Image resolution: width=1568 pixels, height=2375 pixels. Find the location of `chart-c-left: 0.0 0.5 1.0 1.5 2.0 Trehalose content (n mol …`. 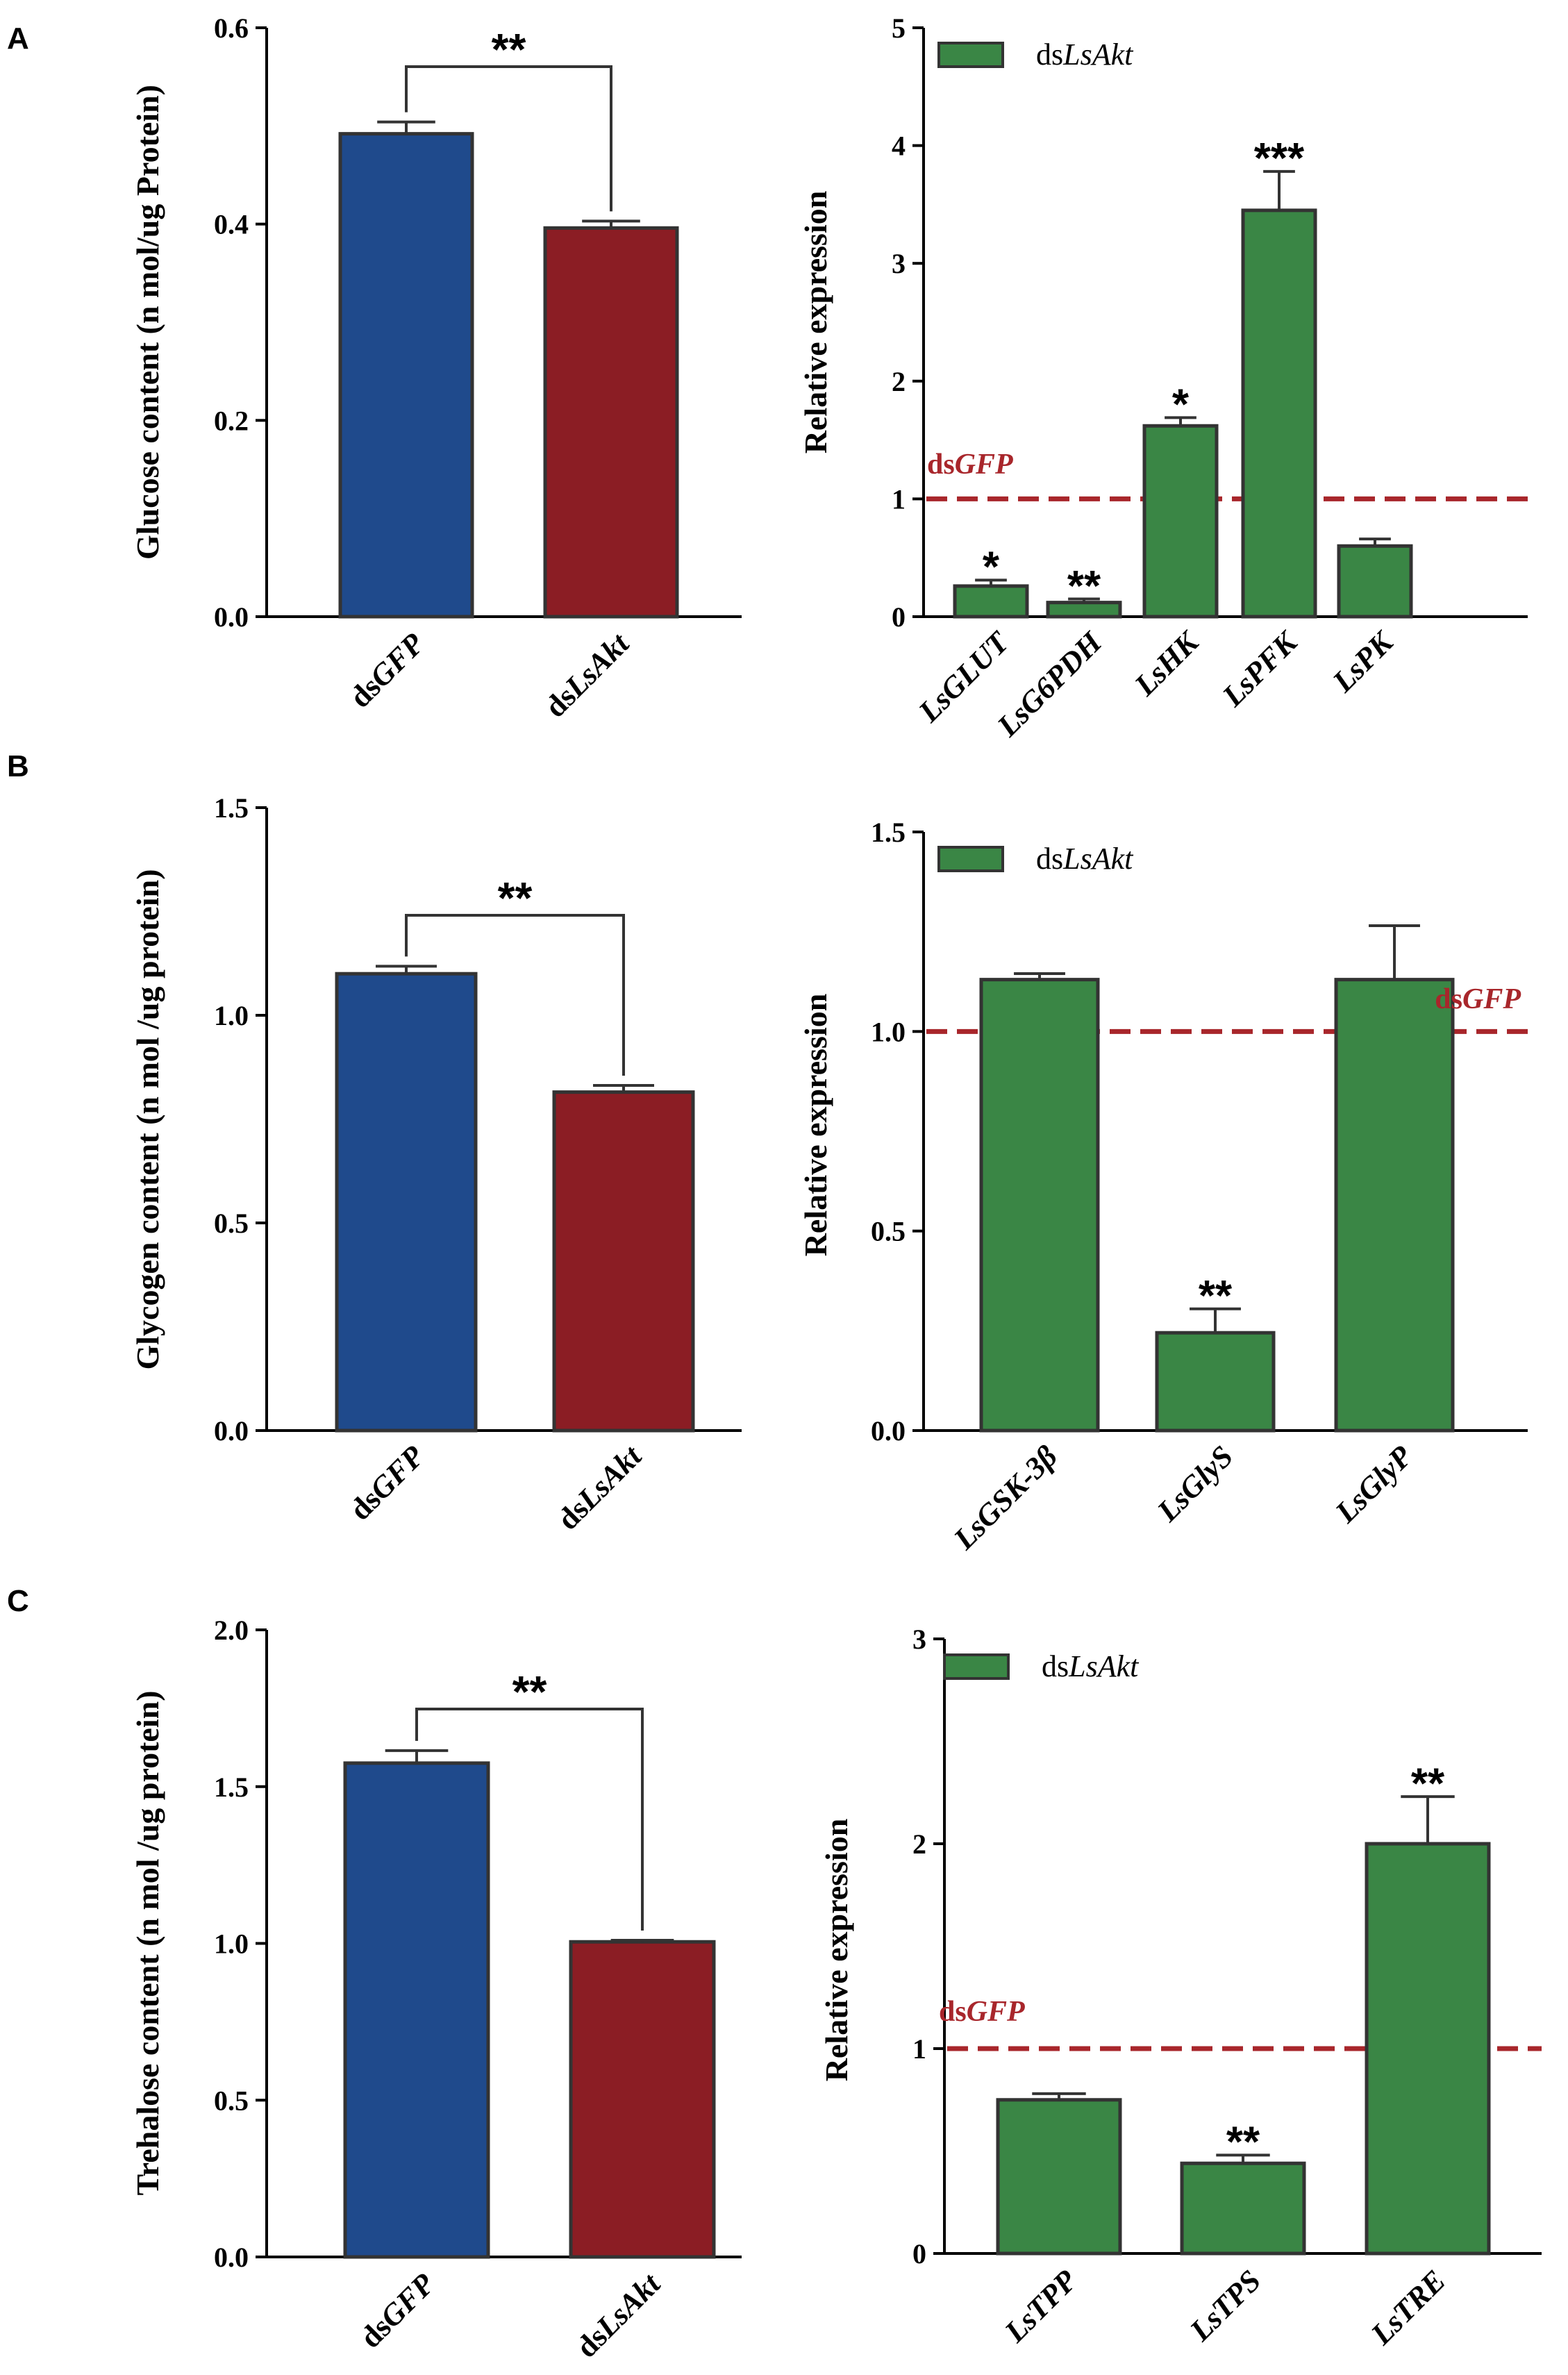

chart-c-left: 0.0 0.5 1.0 1.5 2.0 Trehalose content (n mol … is located at coordinates (436, 1990).